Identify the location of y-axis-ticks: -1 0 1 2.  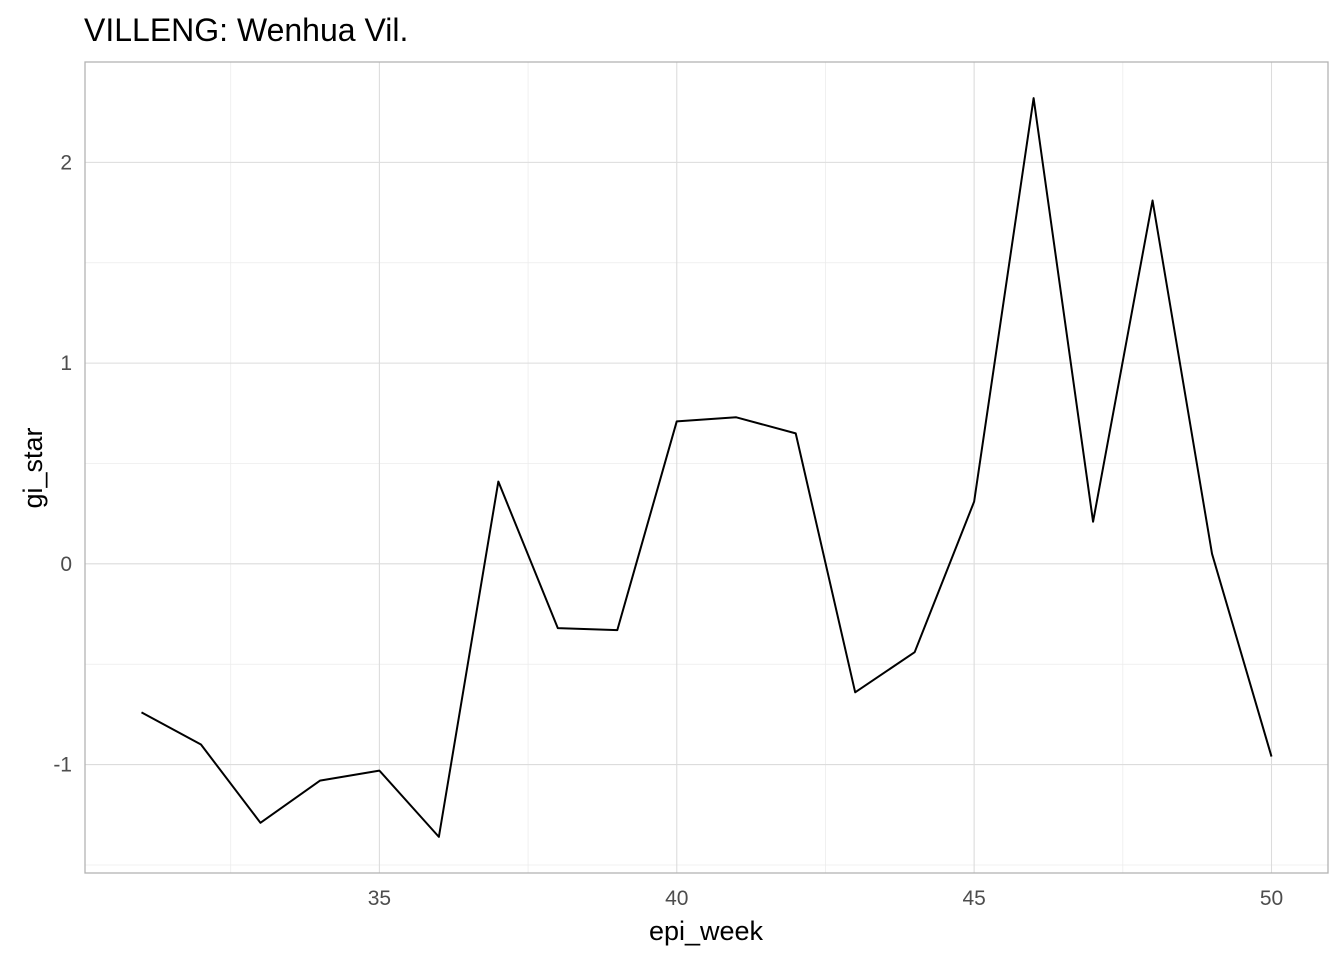
(62, 463).